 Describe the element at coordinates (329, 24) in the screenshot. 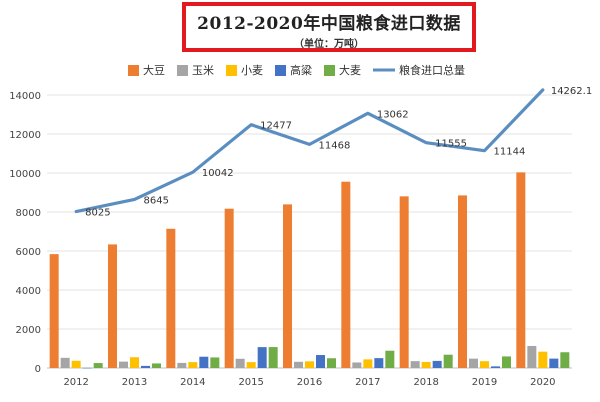

I see `chart-title: 2012-2020年中国粮食进口数据` at that location.